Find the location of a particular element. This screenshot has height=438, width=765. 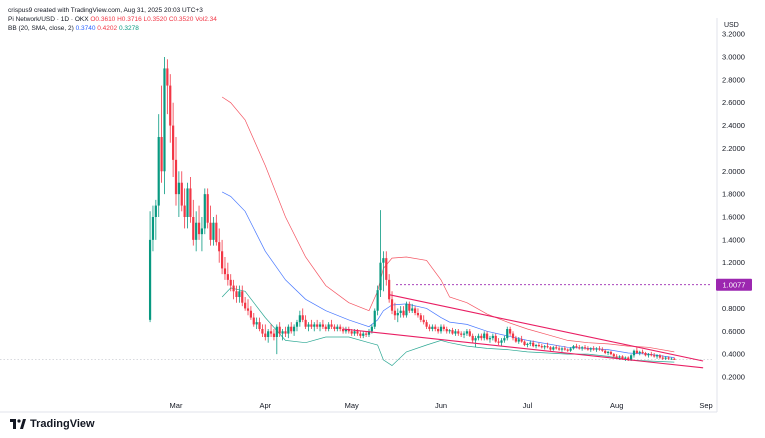

y-tick-label: 1.2000 is located at coordinates (733, 262).